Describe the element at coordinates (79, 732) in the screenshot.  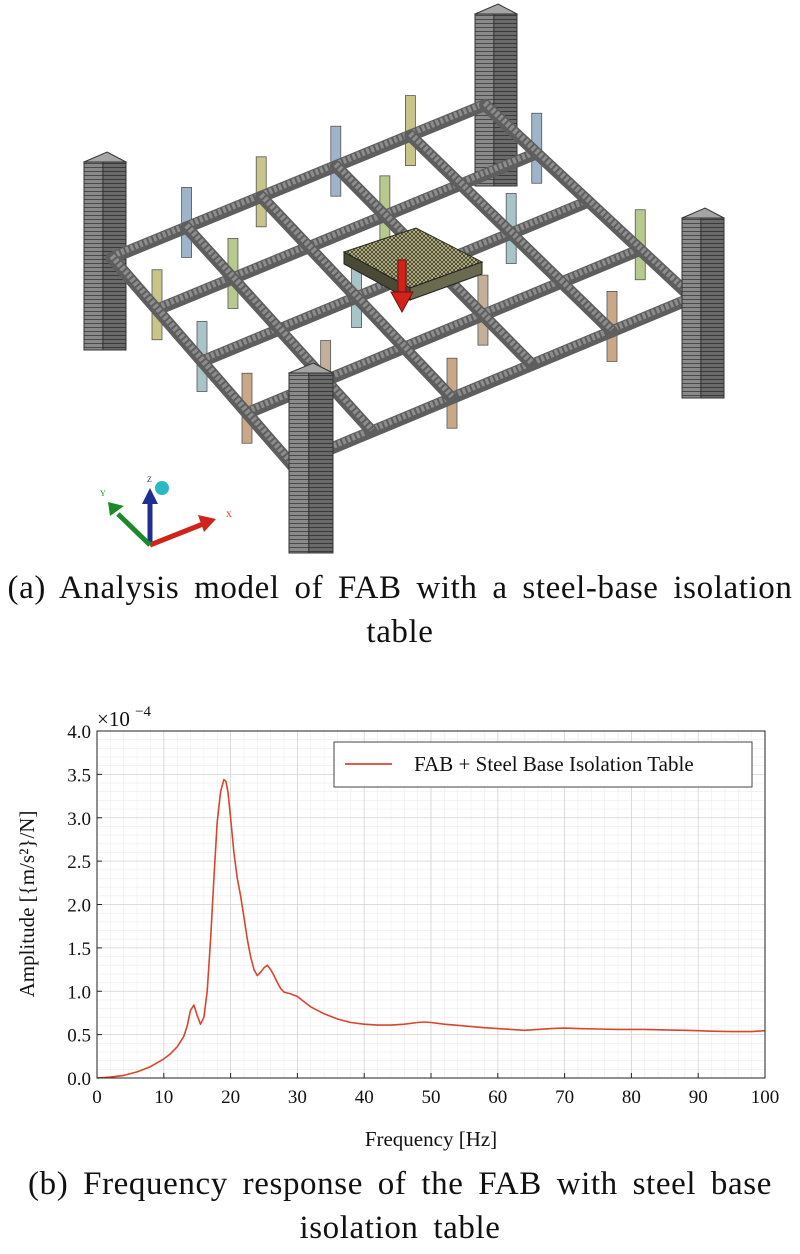
I see `y-tick-label: 4.0` at that location.